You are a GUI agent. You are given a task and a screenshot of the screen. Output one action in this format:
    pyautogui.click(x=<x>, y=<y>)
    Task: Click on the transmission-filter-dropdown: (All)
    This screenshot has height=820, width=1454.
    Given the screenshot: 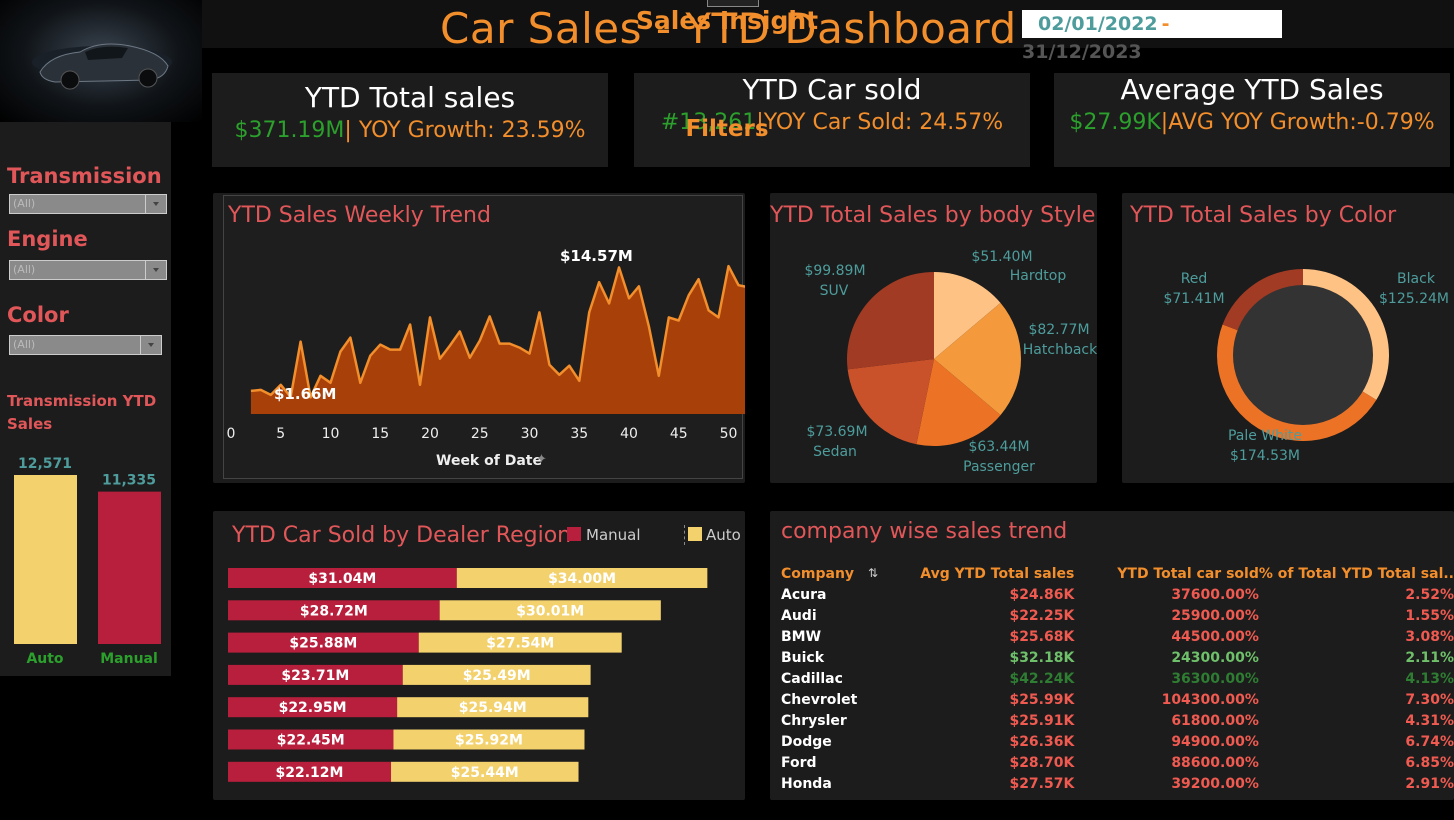 What is the action you would take?
    pyautogui.click(x=88, y=204)
    